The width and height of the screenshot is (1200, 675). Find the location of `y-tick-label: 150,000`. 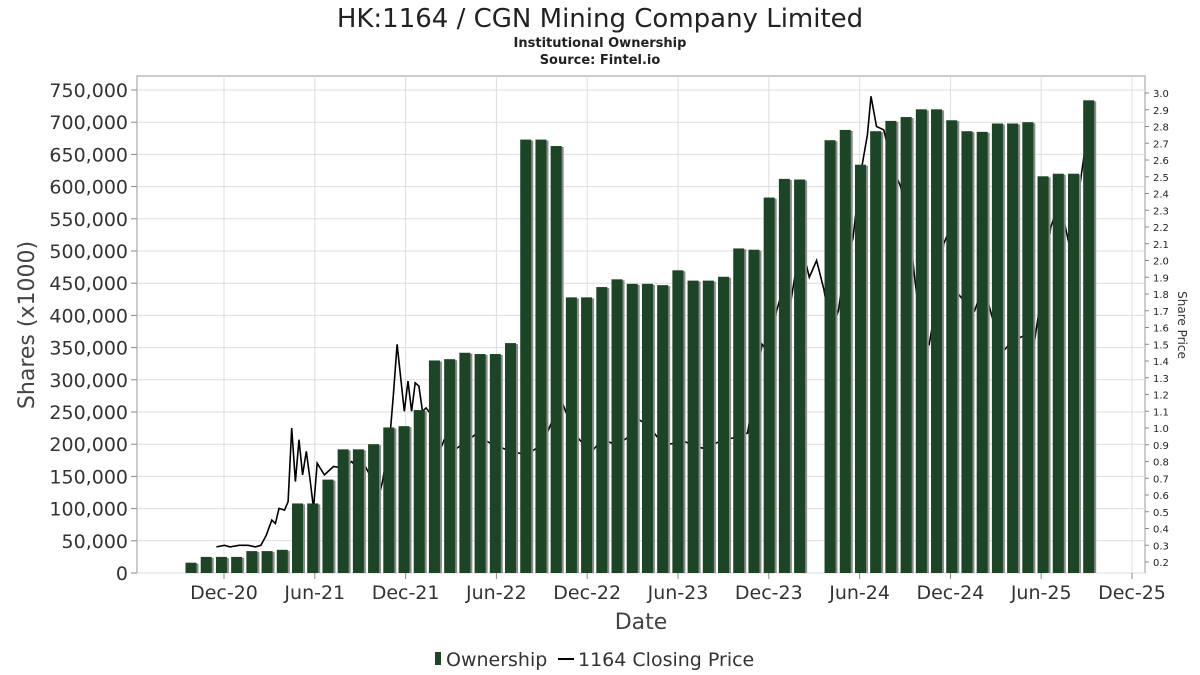

y-tick-label: 150,000 is located at coordinates (88, 477).